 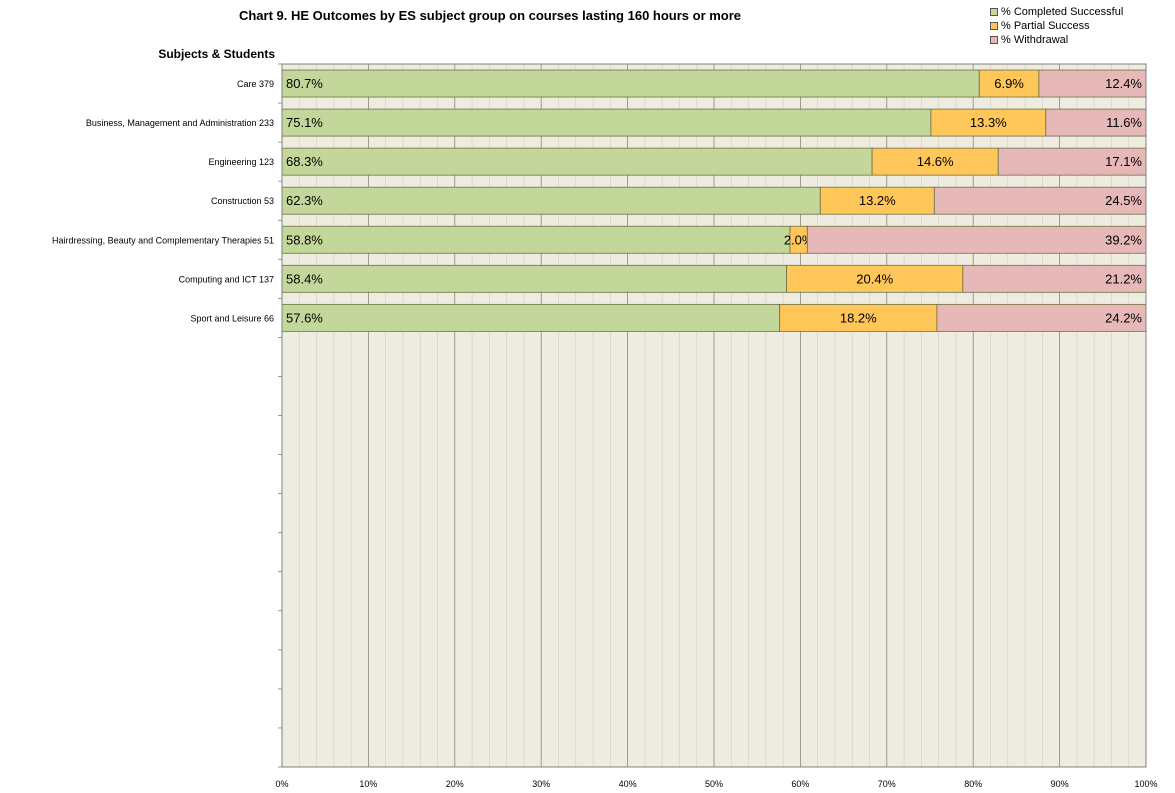 I want to click on legend-swatch-partial, so click(x=994, y=26).